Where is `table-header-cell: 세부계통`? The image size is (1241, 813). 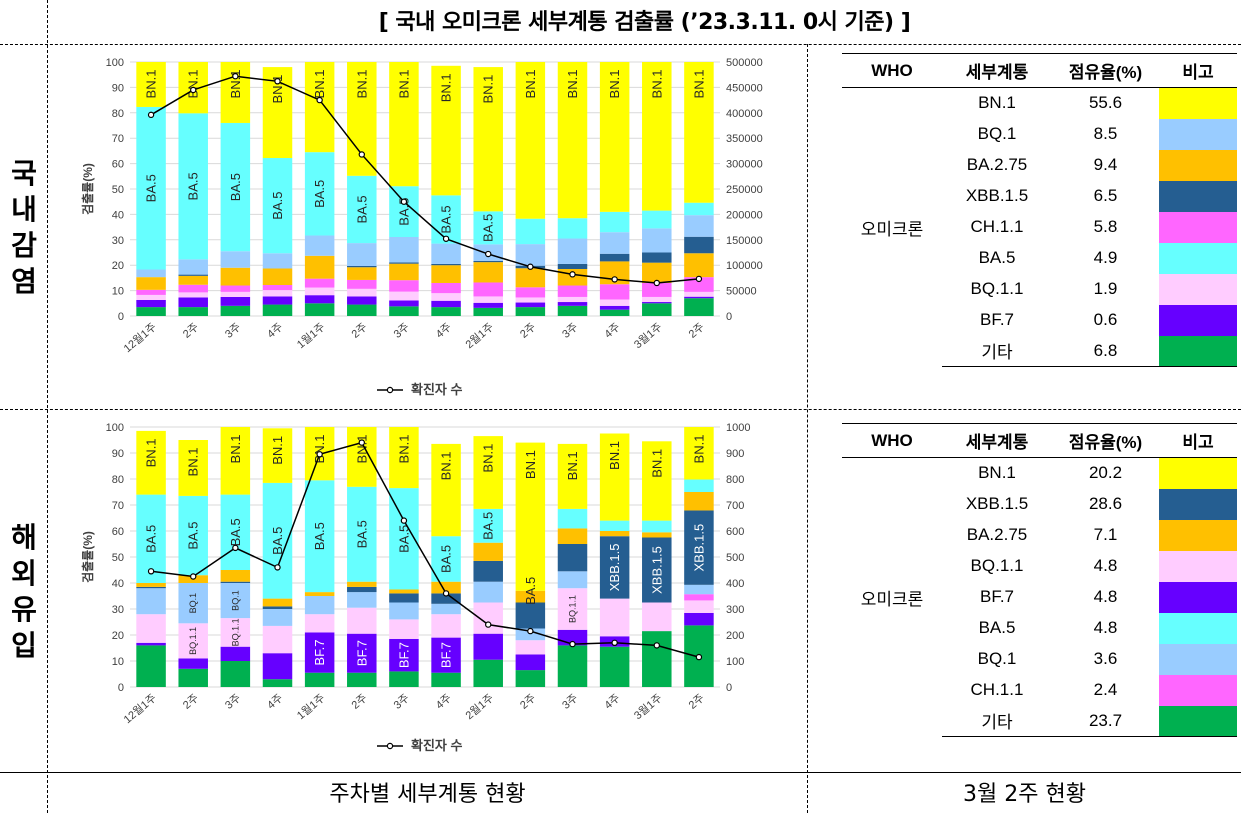
table-header-cell: 세부계통 is located at coordinates (997, 440).